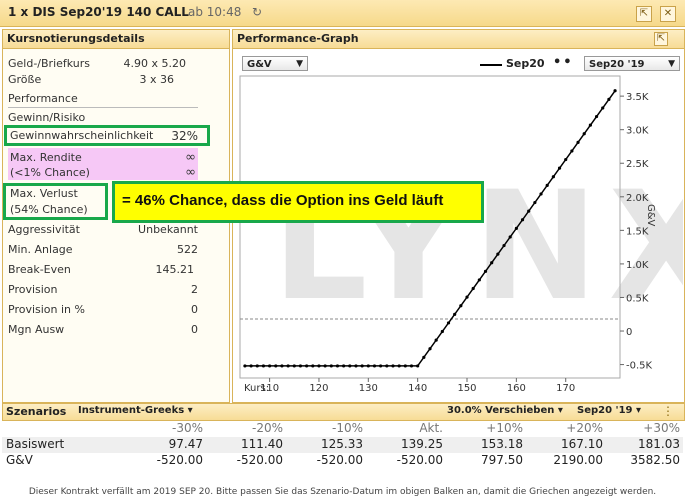 This screenshot has width=685, height=504. Describe the element at coordinates (36, 329) in the screenshot. I see `row-margin-label: Mgn Ausw` at that location.